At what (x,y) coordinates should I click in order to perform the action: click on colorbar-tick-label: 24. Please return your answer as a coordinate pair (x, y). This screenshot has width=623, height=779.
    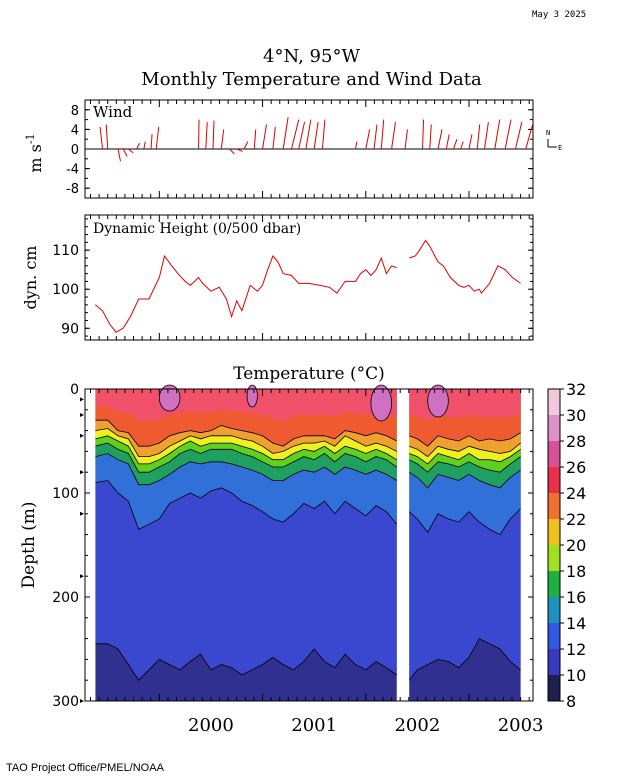
    Looking at the image, I should click on (576, 493).